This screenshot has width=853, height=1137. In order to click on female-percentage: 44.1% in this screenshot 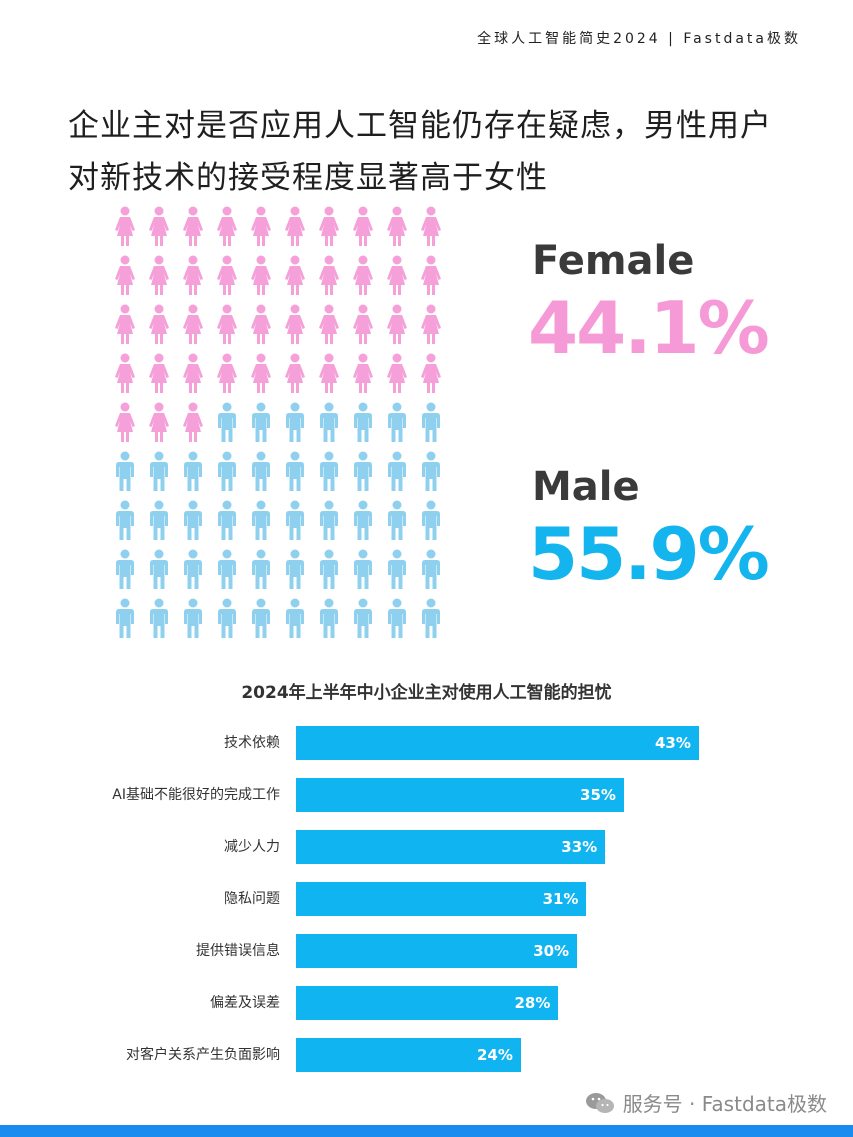, I will do `click(649, 328)`.